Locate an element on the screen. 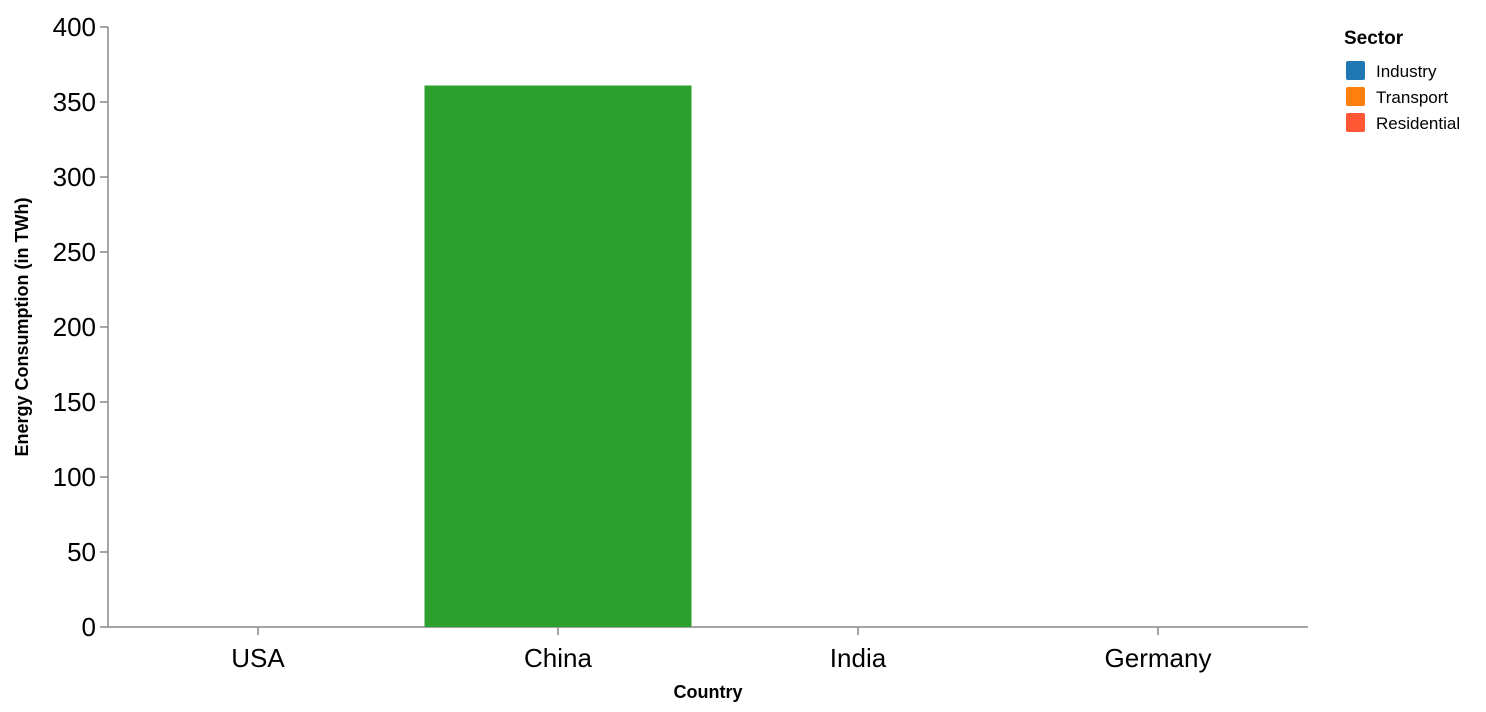  y-tick-label: 400 is located at coordinates (74, 27).